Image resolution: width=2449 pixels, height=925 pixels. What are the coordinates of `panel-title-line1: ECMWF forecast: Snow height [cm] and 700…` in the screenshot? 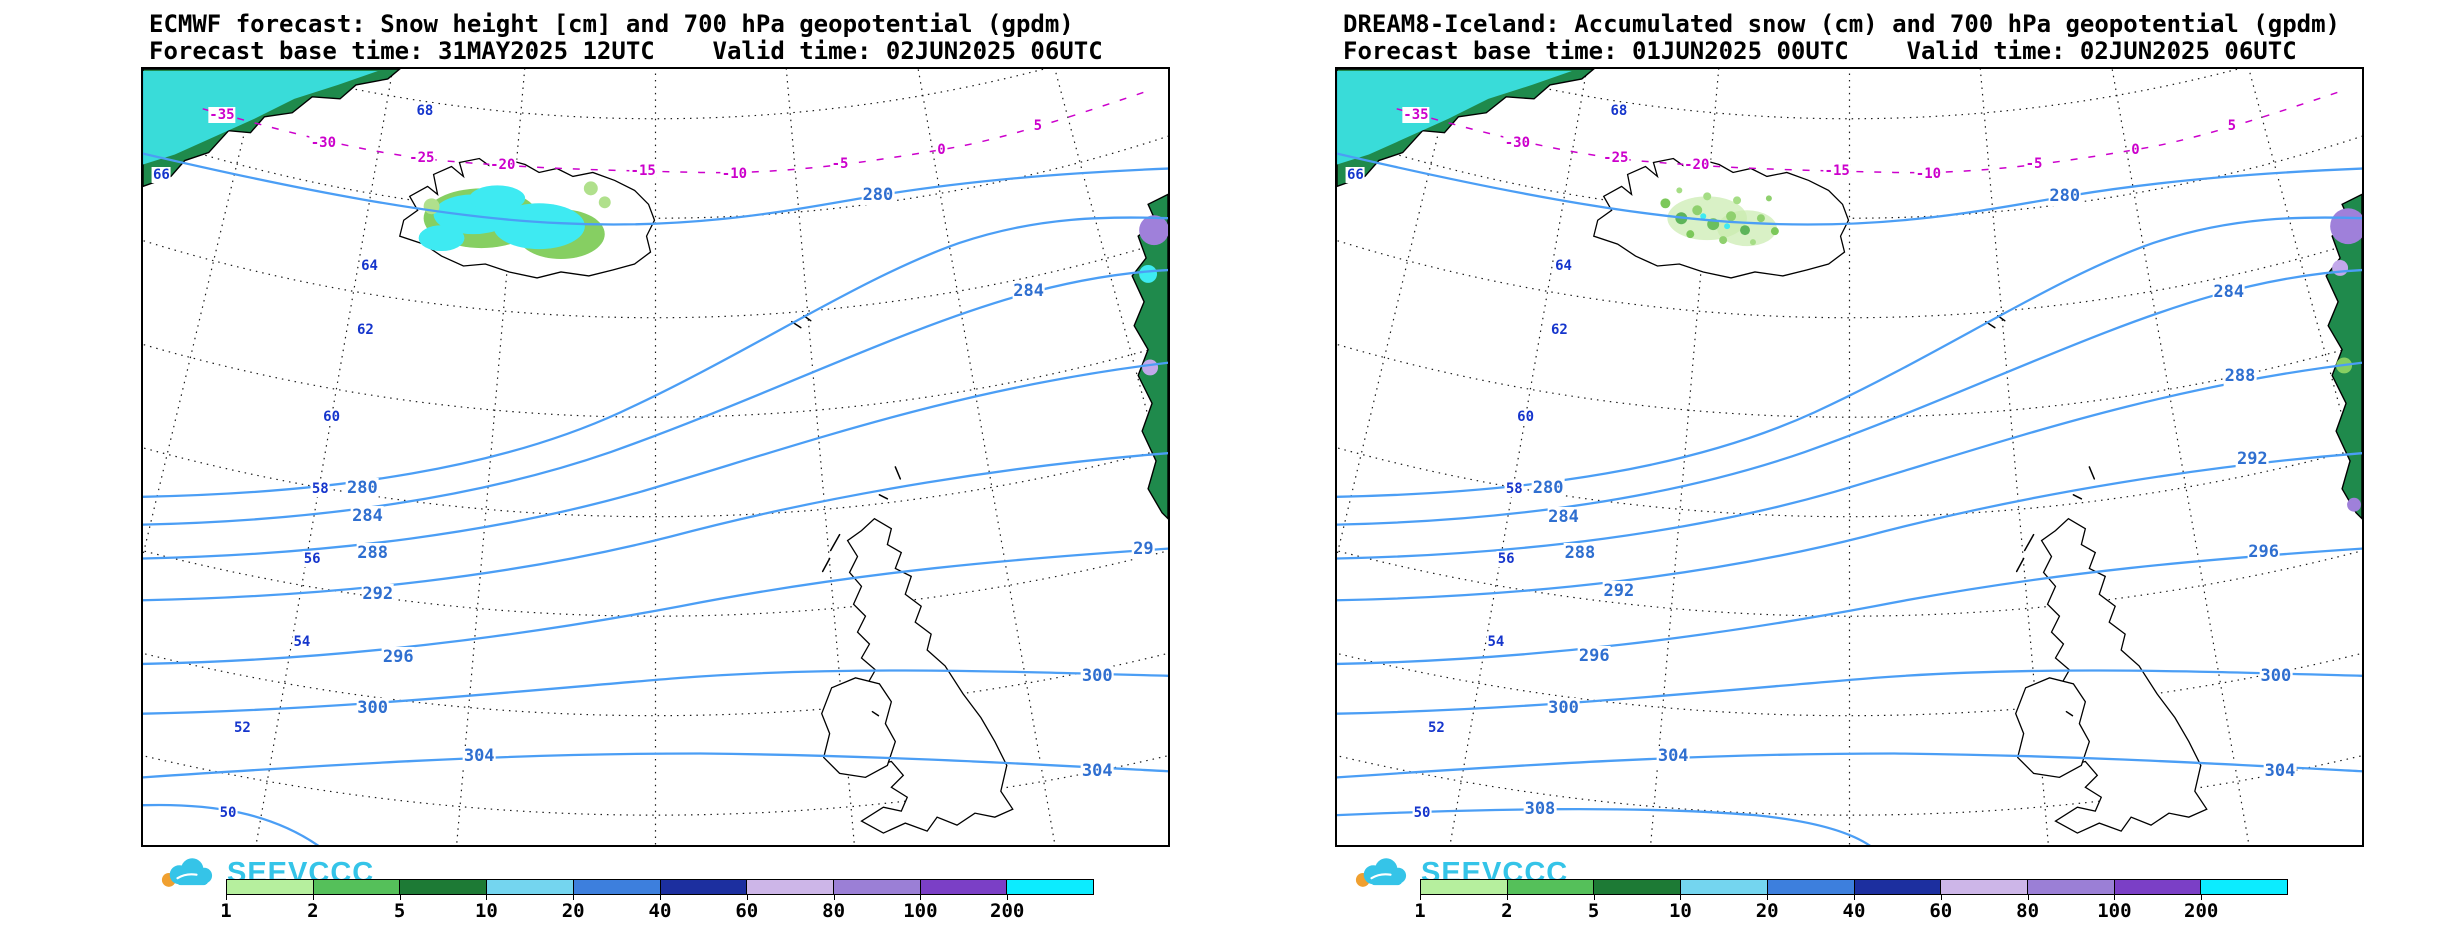 It's located at (611, 24).